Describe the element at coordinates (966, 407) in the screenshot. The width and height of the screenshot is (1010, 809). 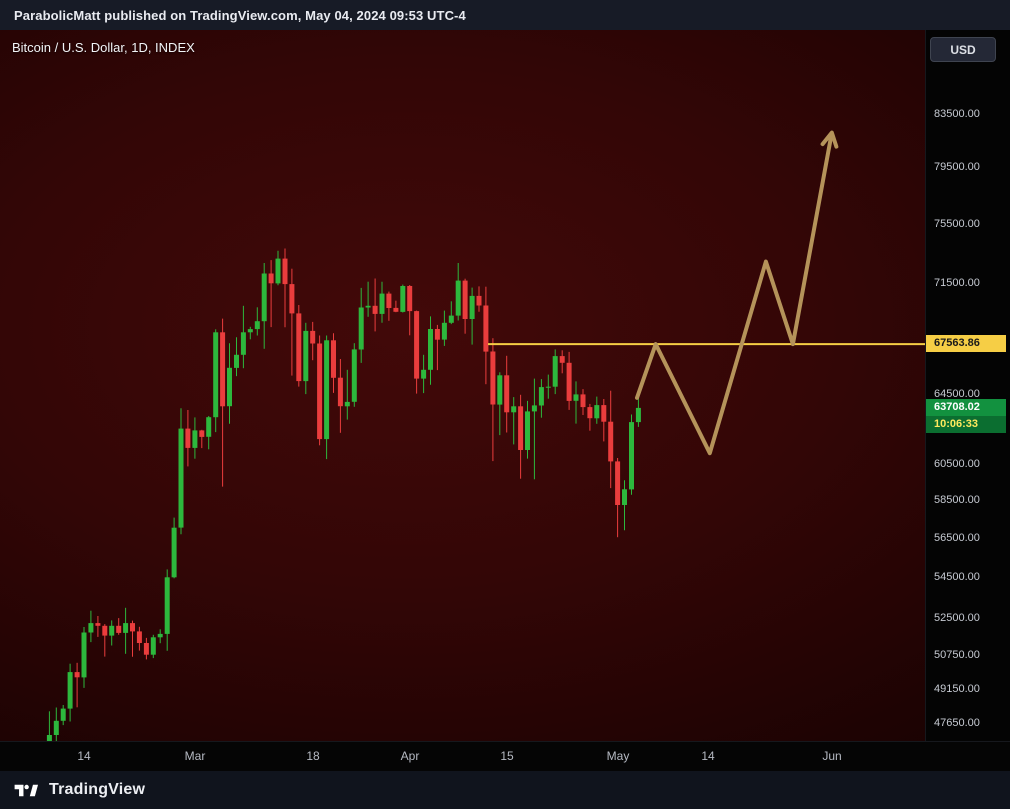
I see `last-price-label: 63708.02` at that location.